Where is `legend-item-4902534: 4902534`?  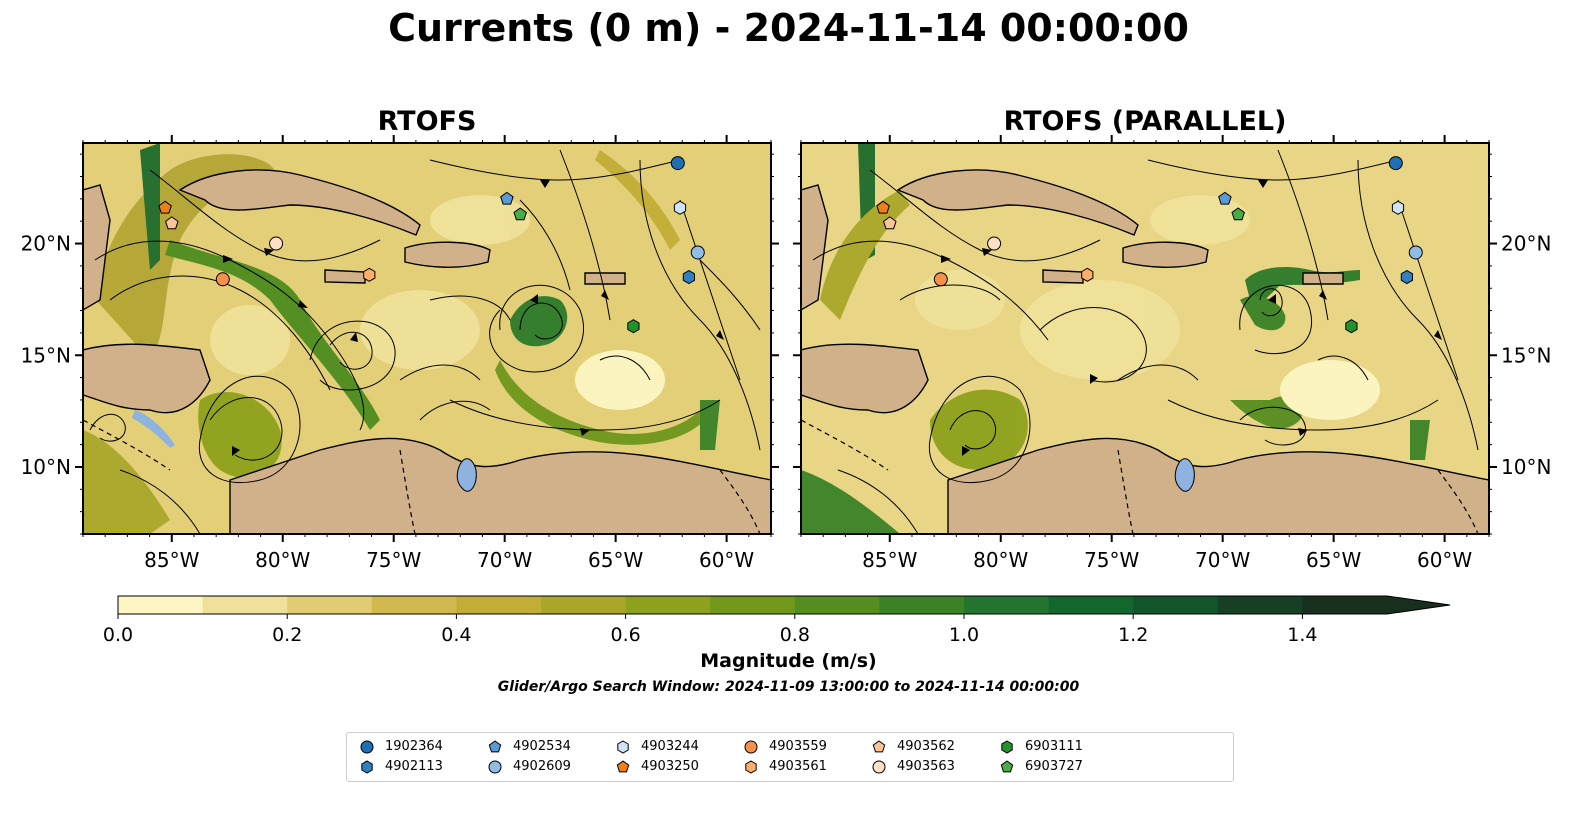 legend-item-4902534: 4902534 is located at coordinates (529, 747).